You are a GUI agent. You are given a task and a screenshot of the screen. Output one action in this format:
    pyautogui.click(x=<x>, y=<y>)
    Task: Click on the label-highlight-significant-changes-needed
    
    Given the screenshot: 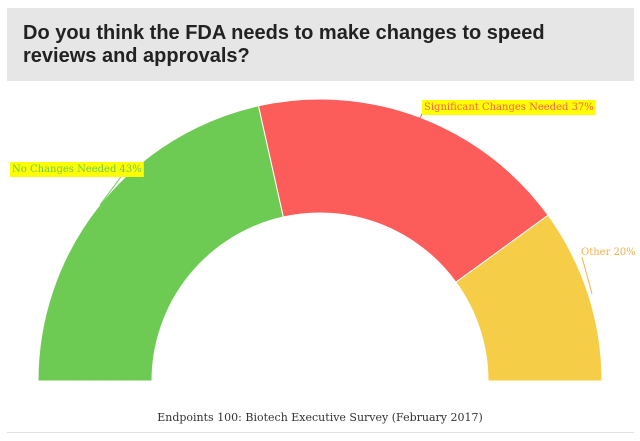 What is the action you would take?
    pyautogui.click(x=509, y=107)
    